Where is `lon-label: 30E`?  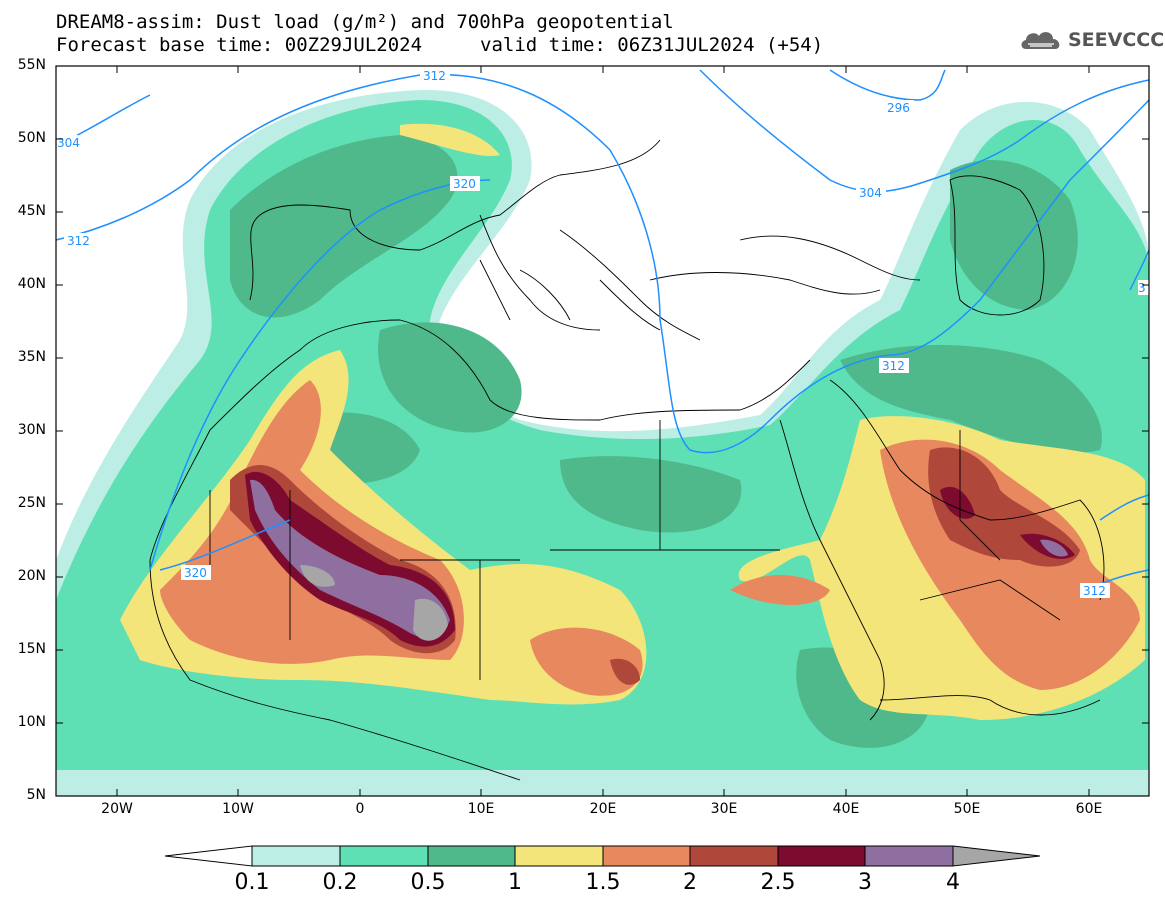
lon-label: 30E is located at coordinates (724, 809).